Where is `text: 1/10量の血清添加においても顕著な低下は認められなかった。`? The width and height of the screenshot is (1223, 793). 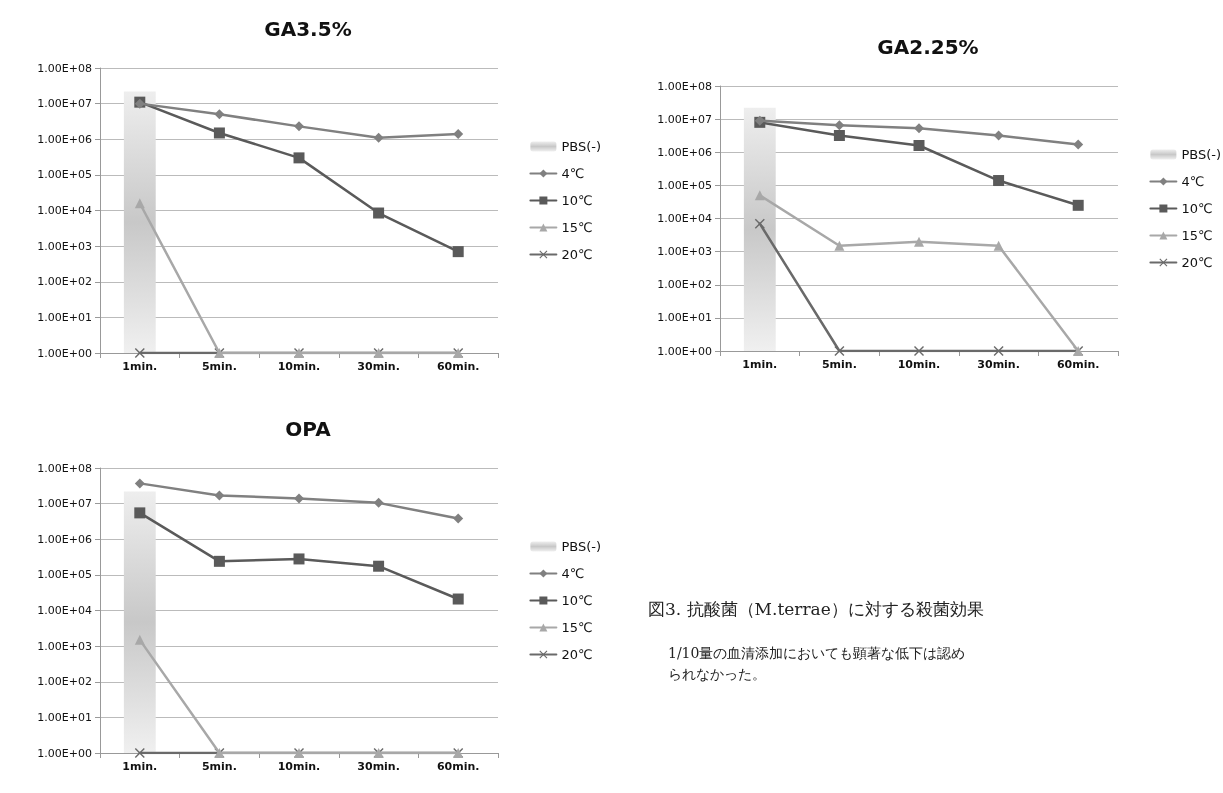 text: 1/10量の血清添加においても顕著な低下は認められなかった。 is located at coordinates (817, 664).